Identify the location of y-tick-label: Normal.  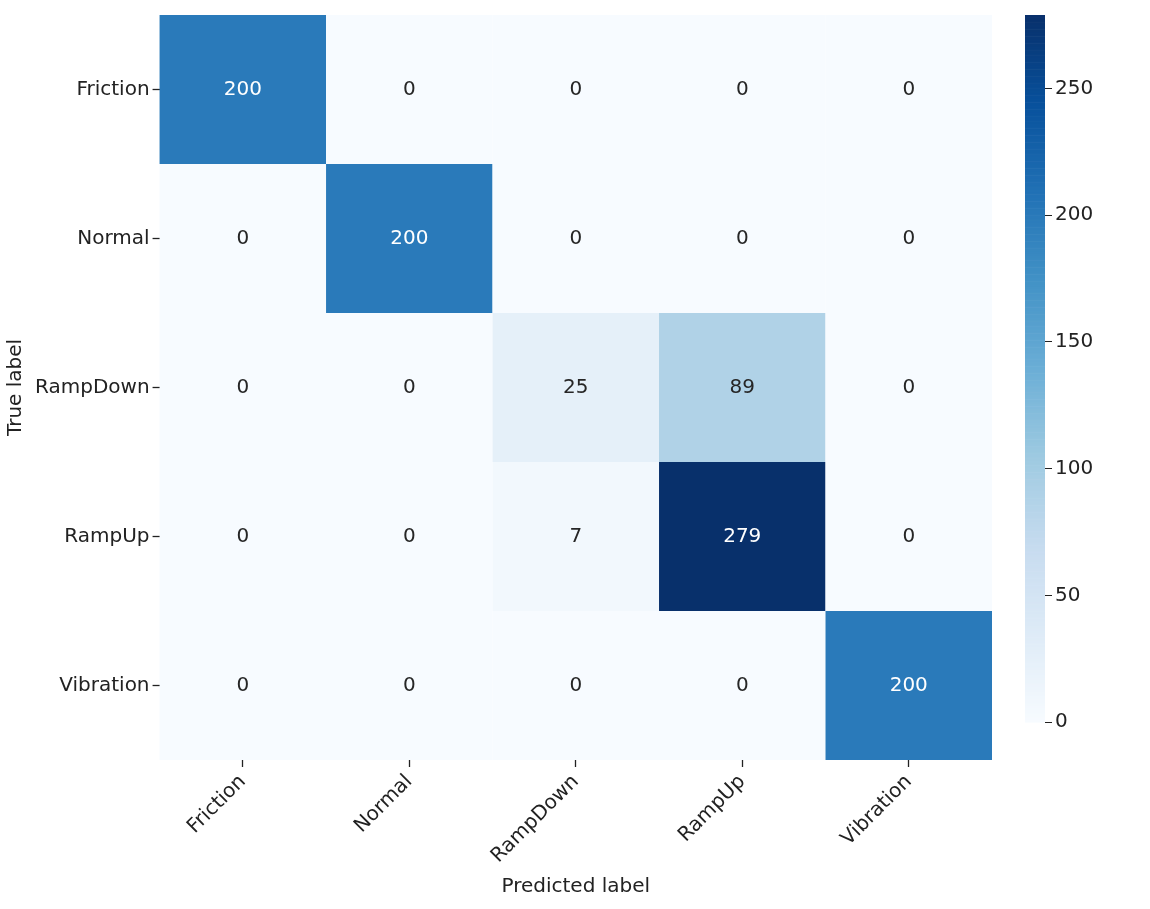
(113, 236).